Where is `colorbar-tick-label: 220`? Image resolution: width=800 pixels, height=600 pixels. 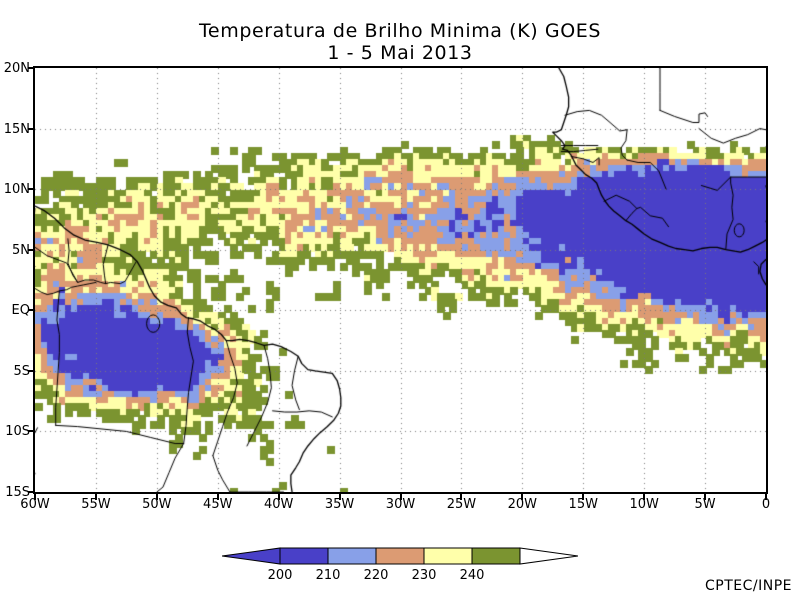
colorbar-tick-label: 220 is located at coordinates (376, 575).